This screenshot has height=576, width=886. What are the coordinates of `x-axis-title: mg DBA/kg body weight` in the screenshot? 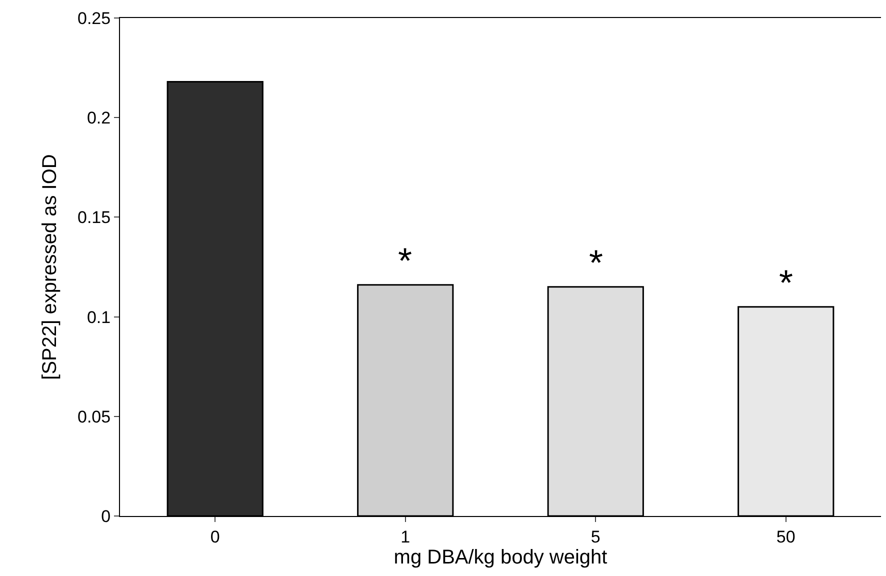 It's located at (501, 557).